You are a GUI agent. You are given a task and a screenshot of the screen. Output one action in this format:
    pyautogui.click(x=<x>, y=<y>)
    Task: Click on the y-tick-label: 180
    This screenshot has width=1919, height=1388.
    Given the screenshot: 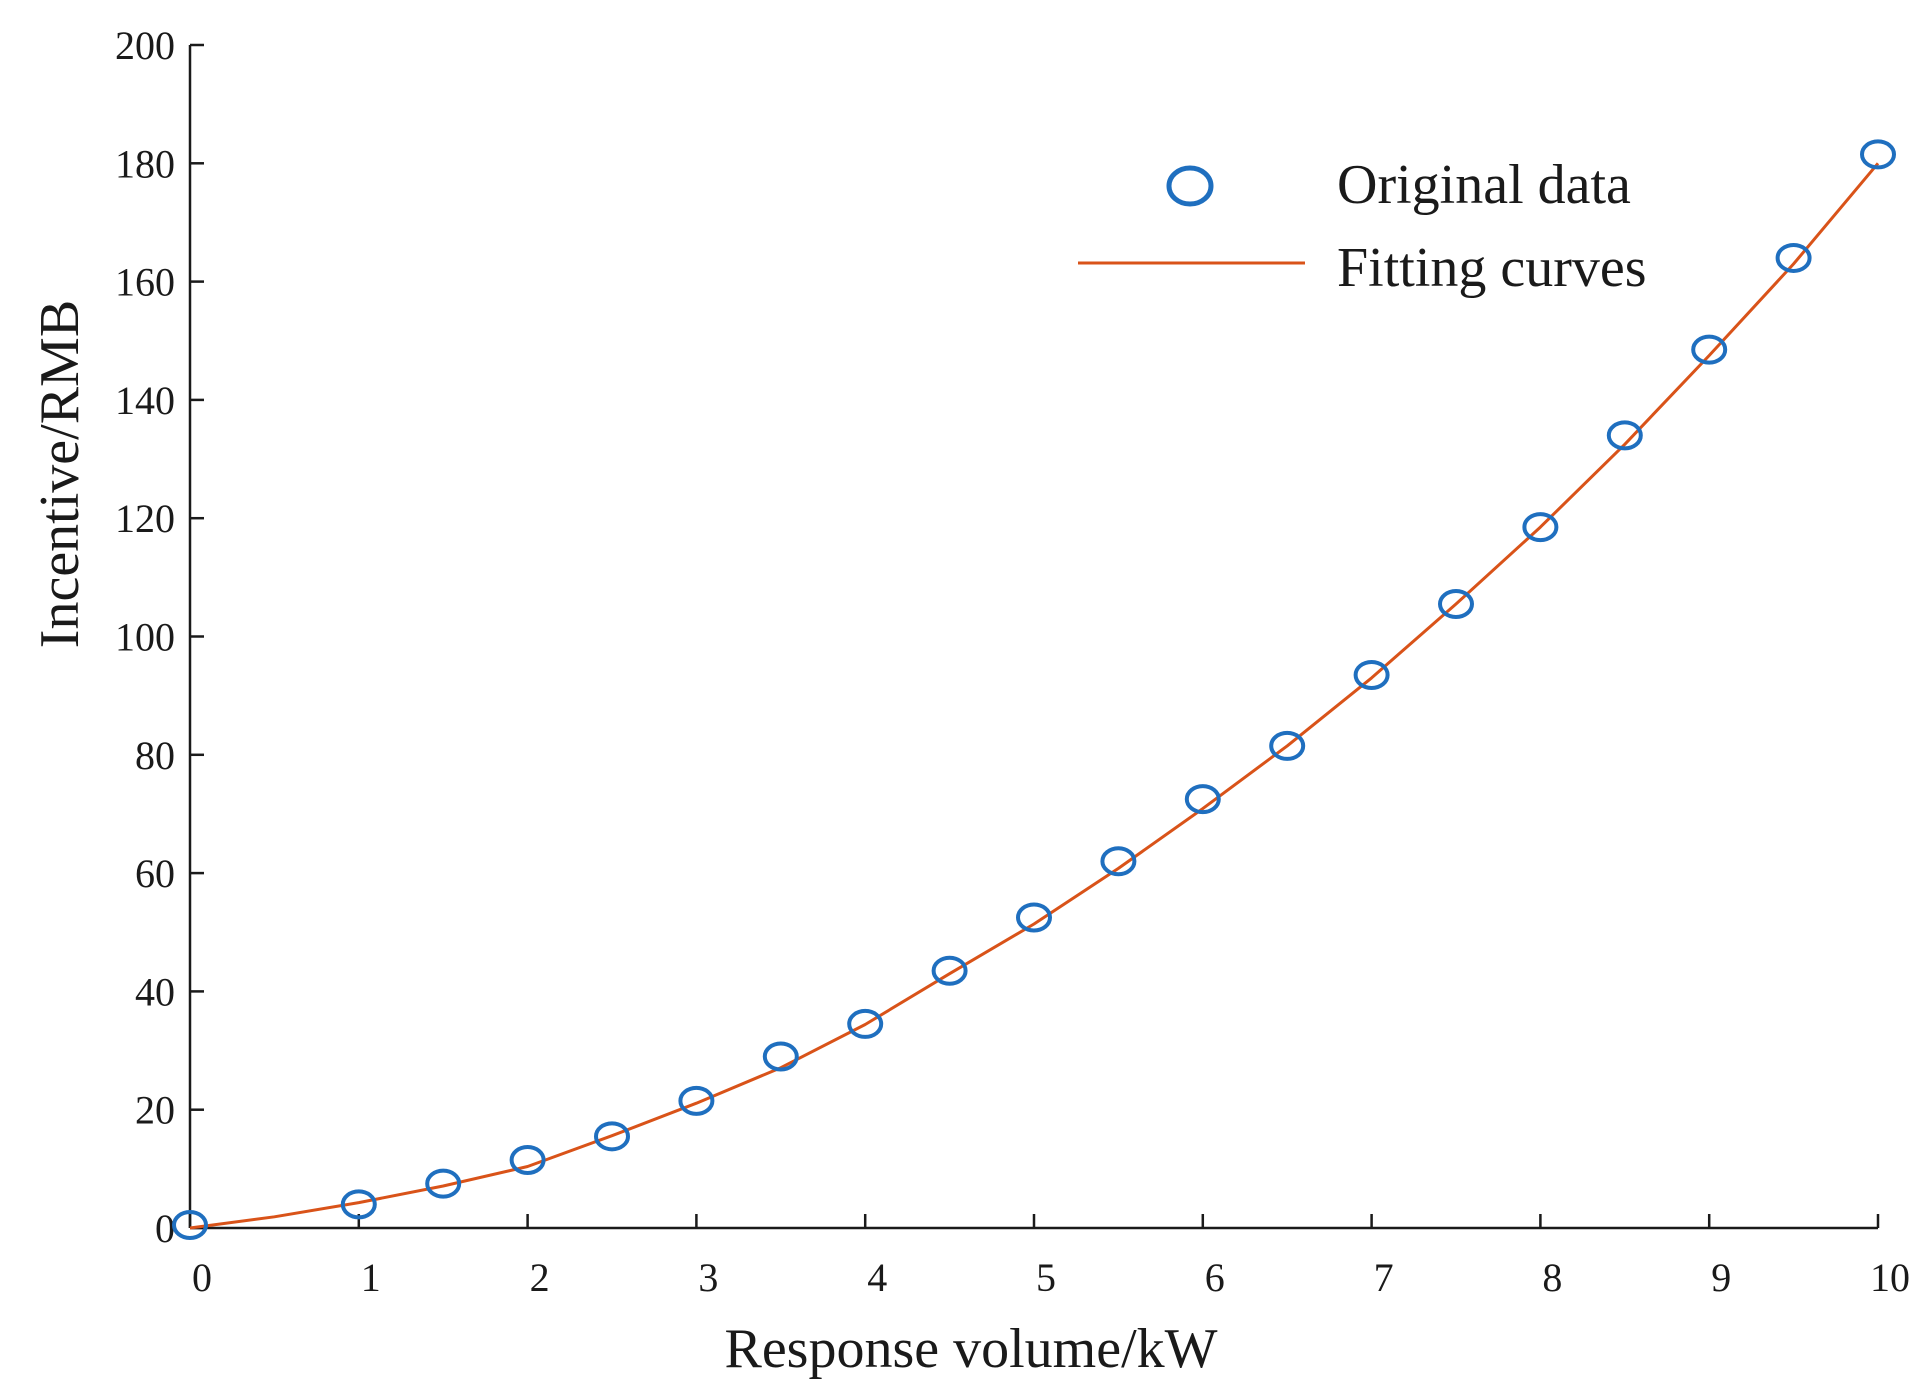 What is the action you would take?
    pyautogui.click(x=145, y=163)
    